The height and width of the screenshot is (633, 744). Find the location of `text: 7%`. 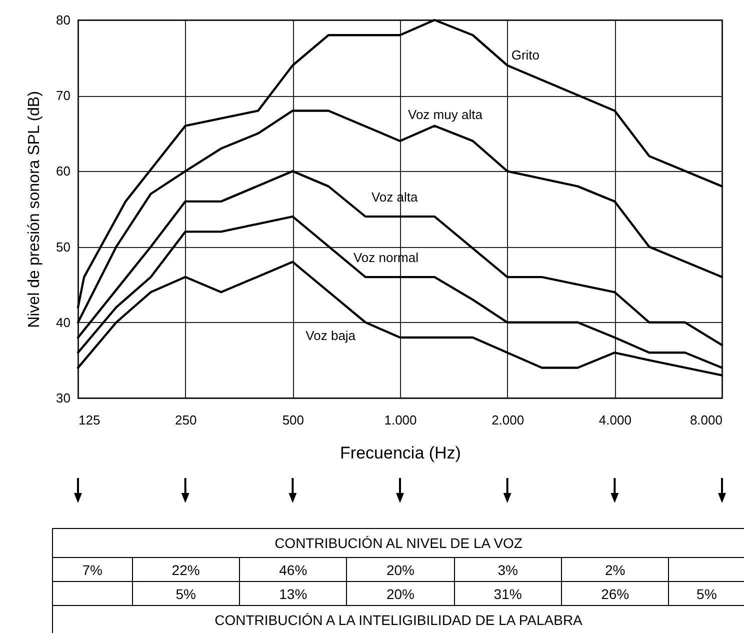

text: 7% is located at coordinates (92, 570).